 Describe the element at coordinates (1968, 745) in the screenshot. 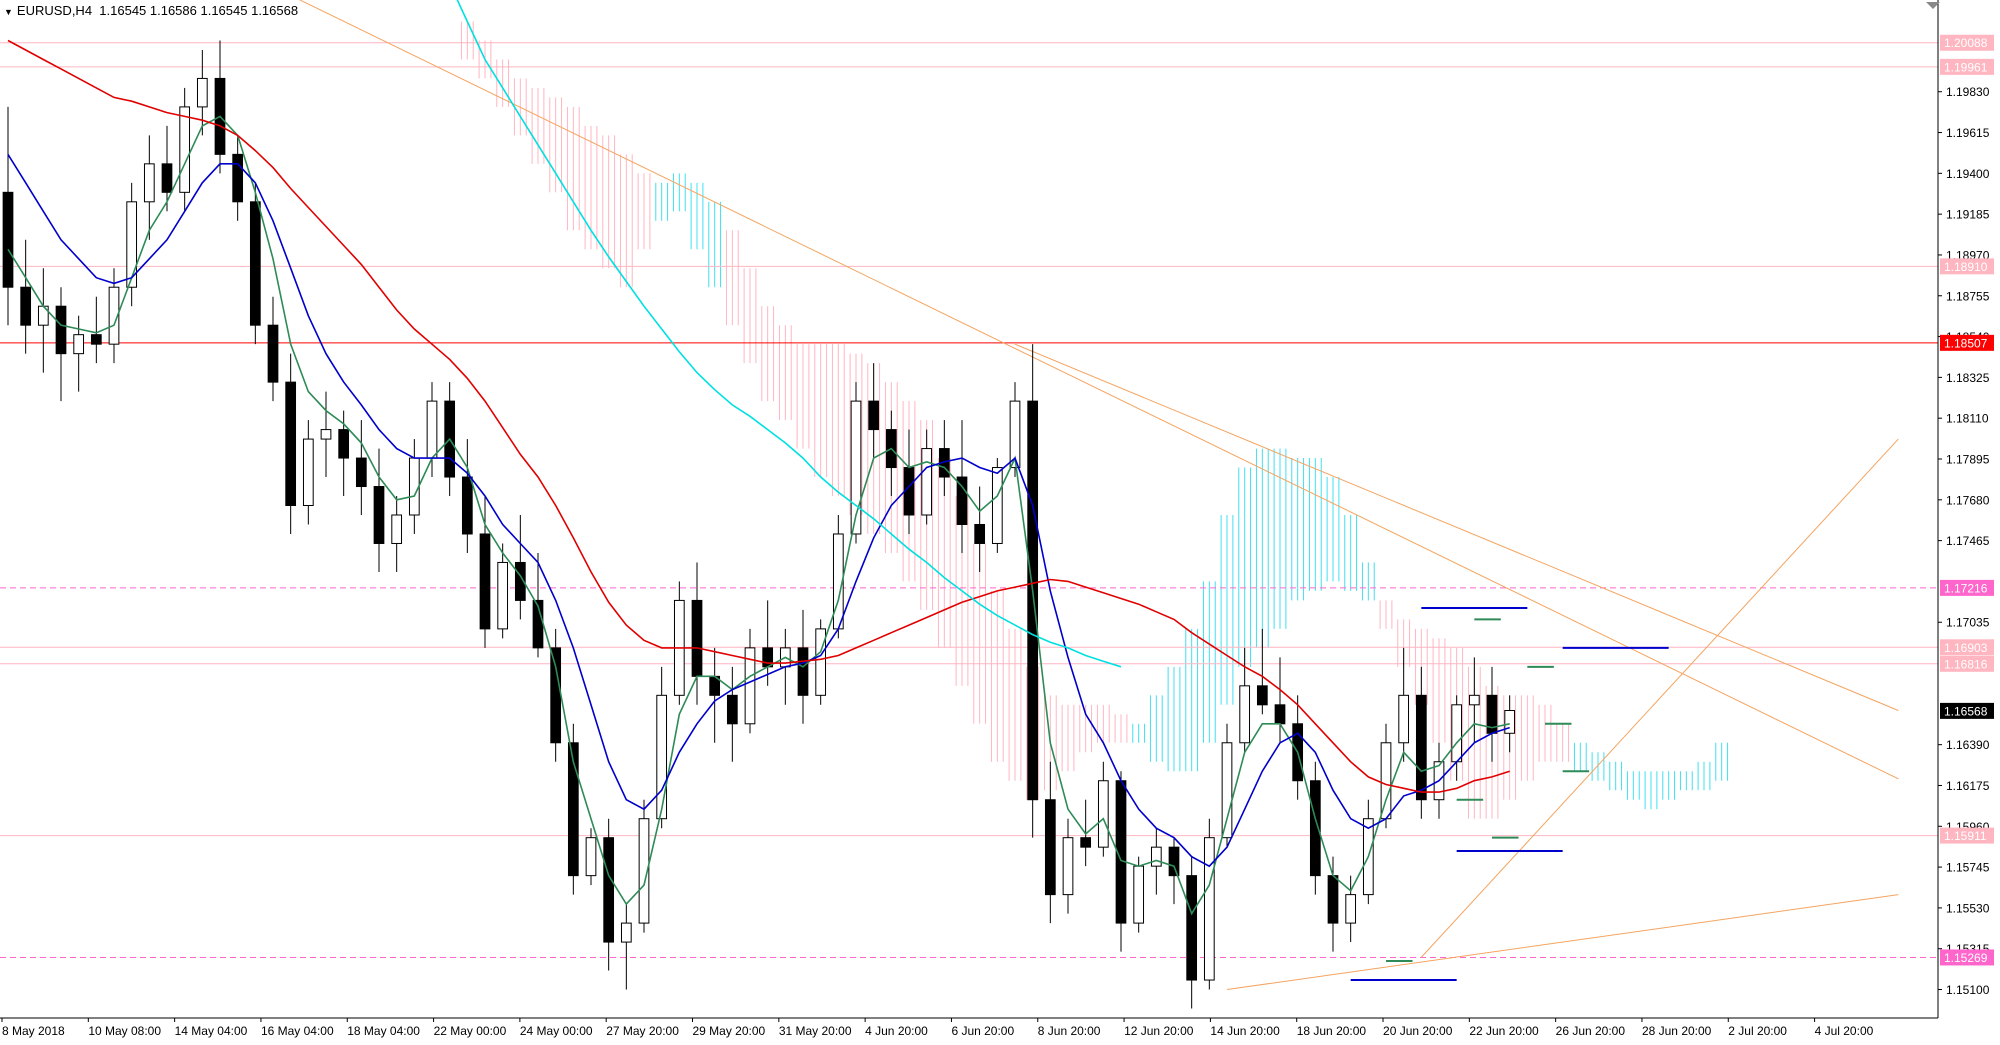

I see `price-tick-label: 1.16390` at that location.